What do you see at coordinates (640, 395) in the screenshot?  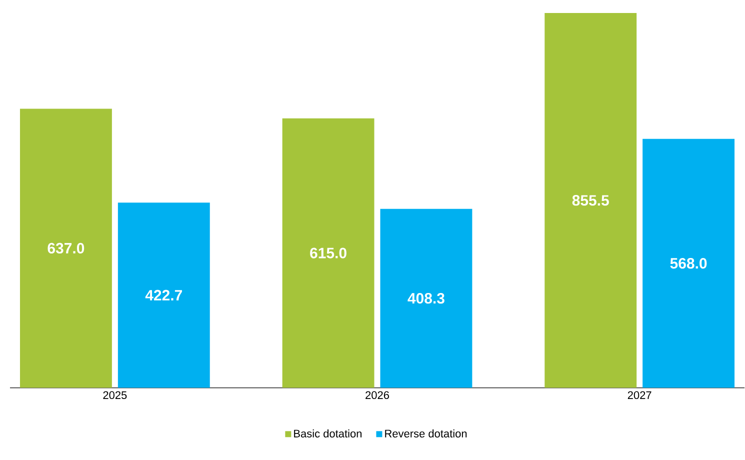 I see `x-tick-label: 2027` at bounding box center [640, 395].